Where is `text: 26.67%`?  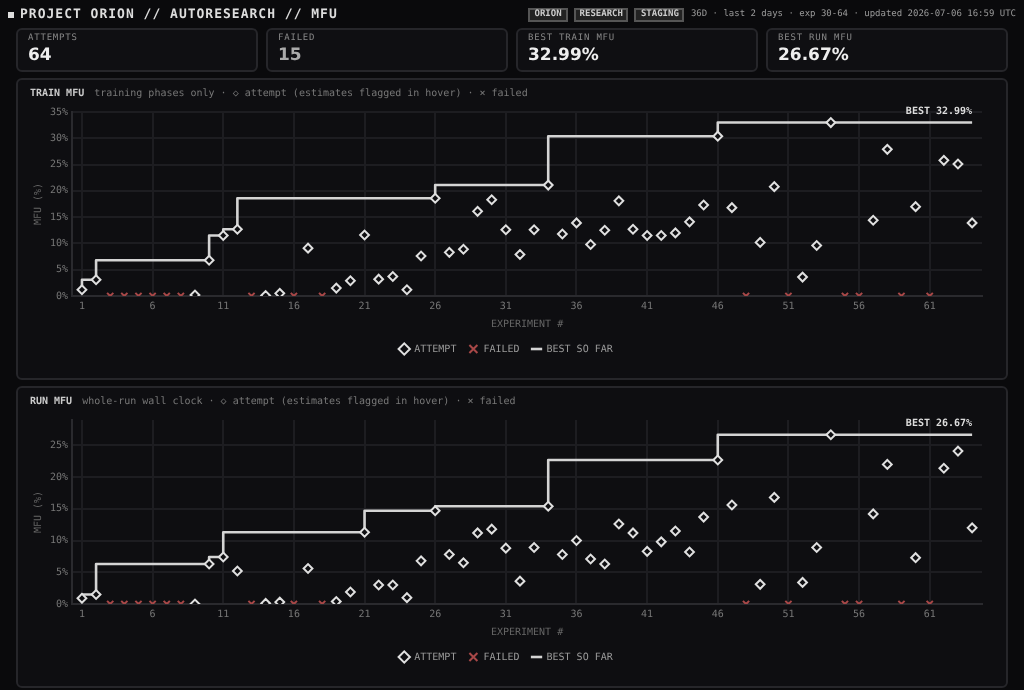
text: 26.67% is located at coordinates (813, 56).